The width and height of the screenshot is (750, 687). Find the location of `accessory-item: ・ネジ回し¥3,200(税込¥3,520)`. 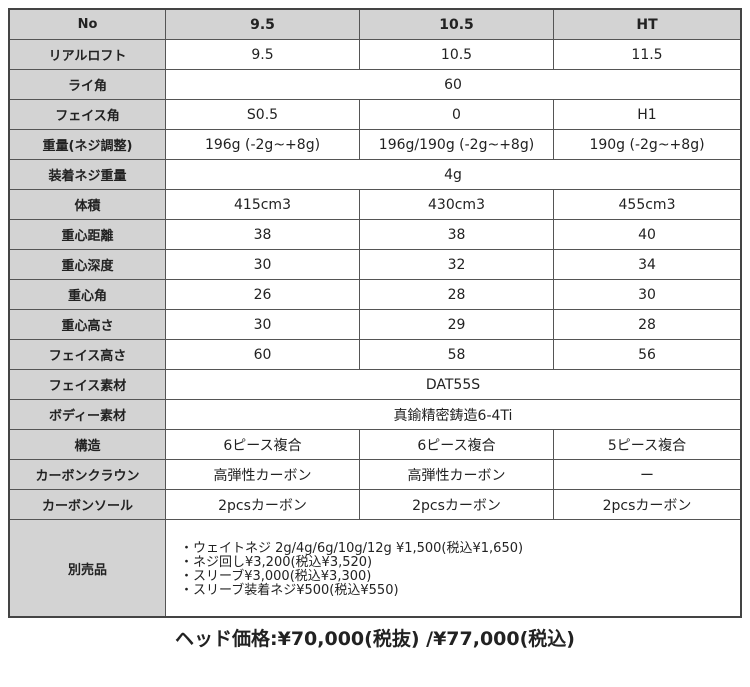

accessory-item: ・ネジ回し¥3,200(税込¥3,520) is located at coordinates (276, 562).